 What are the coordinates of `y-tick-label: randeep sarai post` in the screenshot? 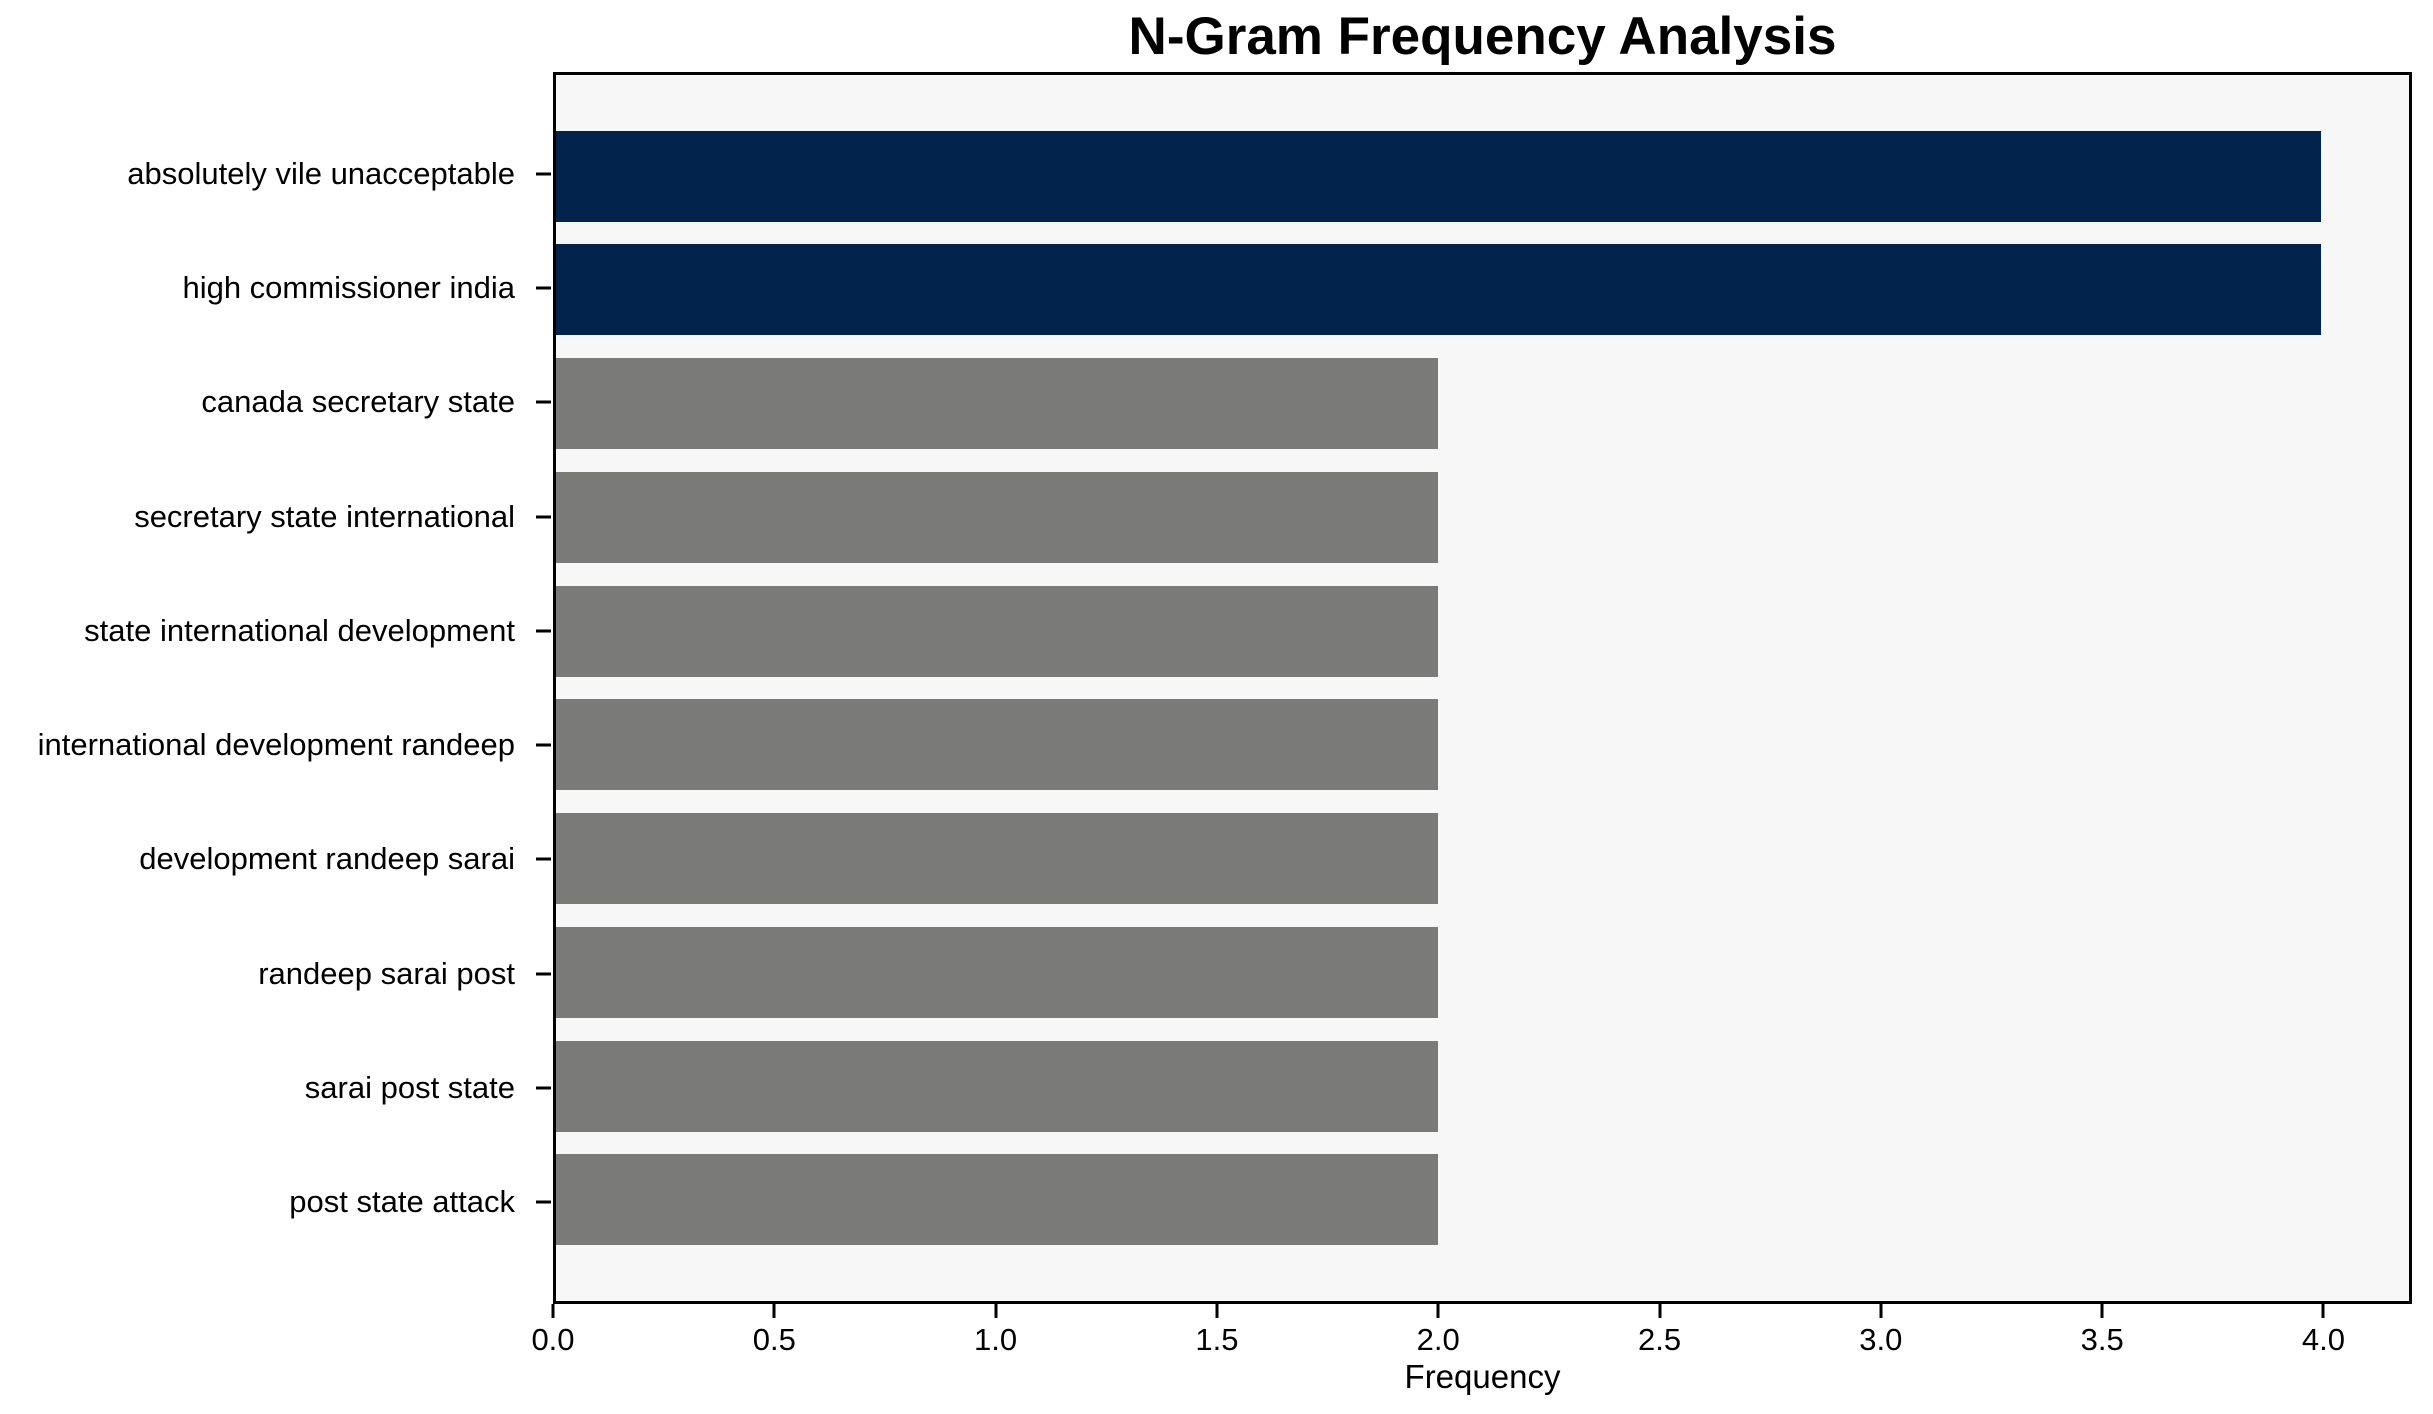 It's located at (386, 973).